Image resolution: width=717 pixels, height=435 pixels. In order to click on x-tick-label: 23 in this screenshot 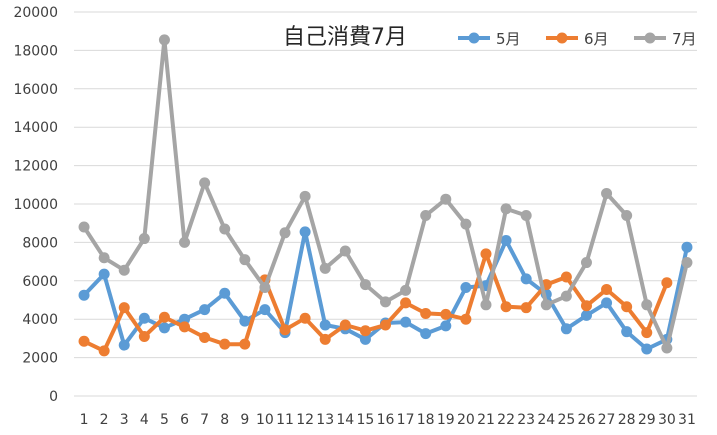, I will do `click(526, 420)`.